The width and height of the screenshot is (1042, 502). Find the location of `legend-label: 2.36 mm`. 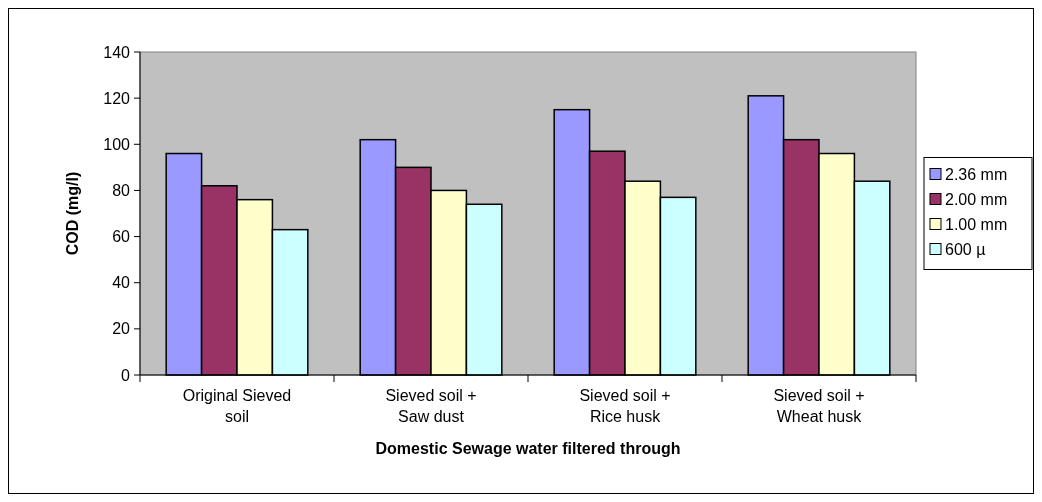

legend-label: 2.36 mm is located at coordinates (976, 175).